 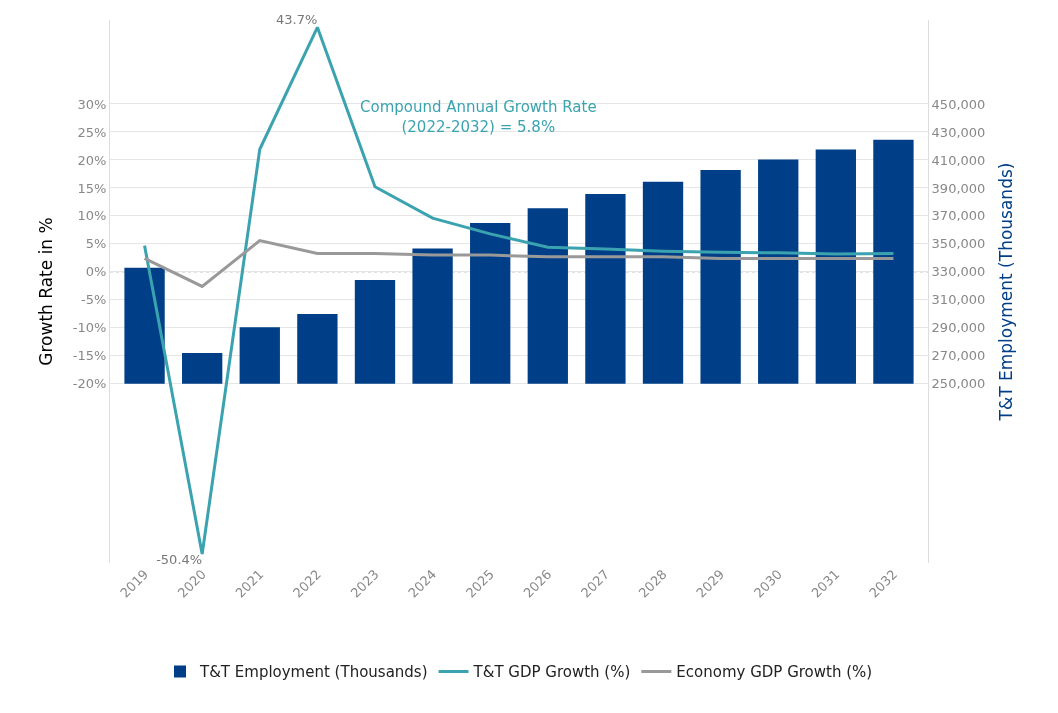 I want to click on y-tick-label: -5%, so click(x=94, y=300).